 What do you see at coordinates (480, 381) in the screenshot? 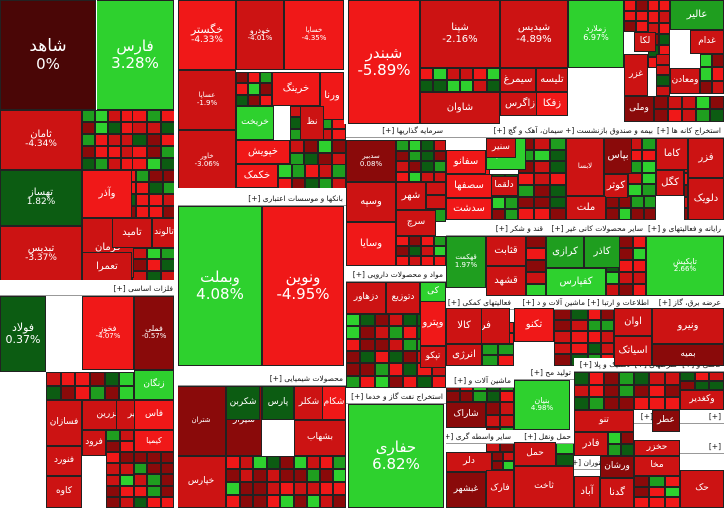
I see `sector-title: ماشین آلات و [+]` at bounding box center [480, 381].